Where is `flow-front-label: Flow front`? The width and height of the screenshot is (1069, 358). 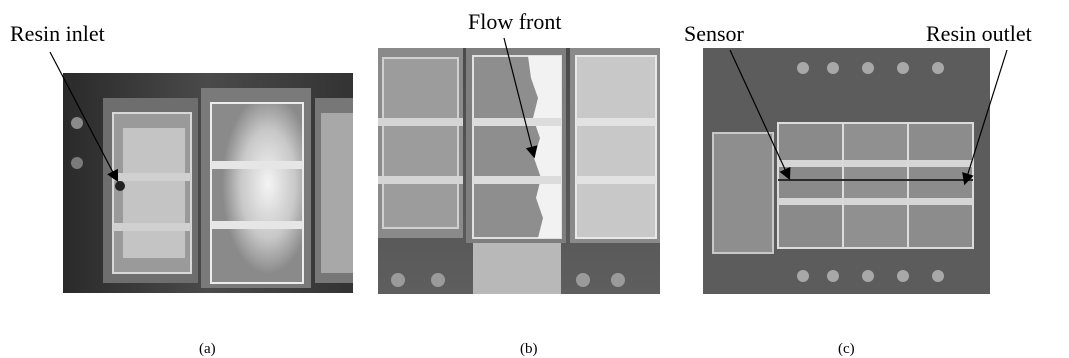
flow-front-label: Flow front is located at coordinates (515, 21).